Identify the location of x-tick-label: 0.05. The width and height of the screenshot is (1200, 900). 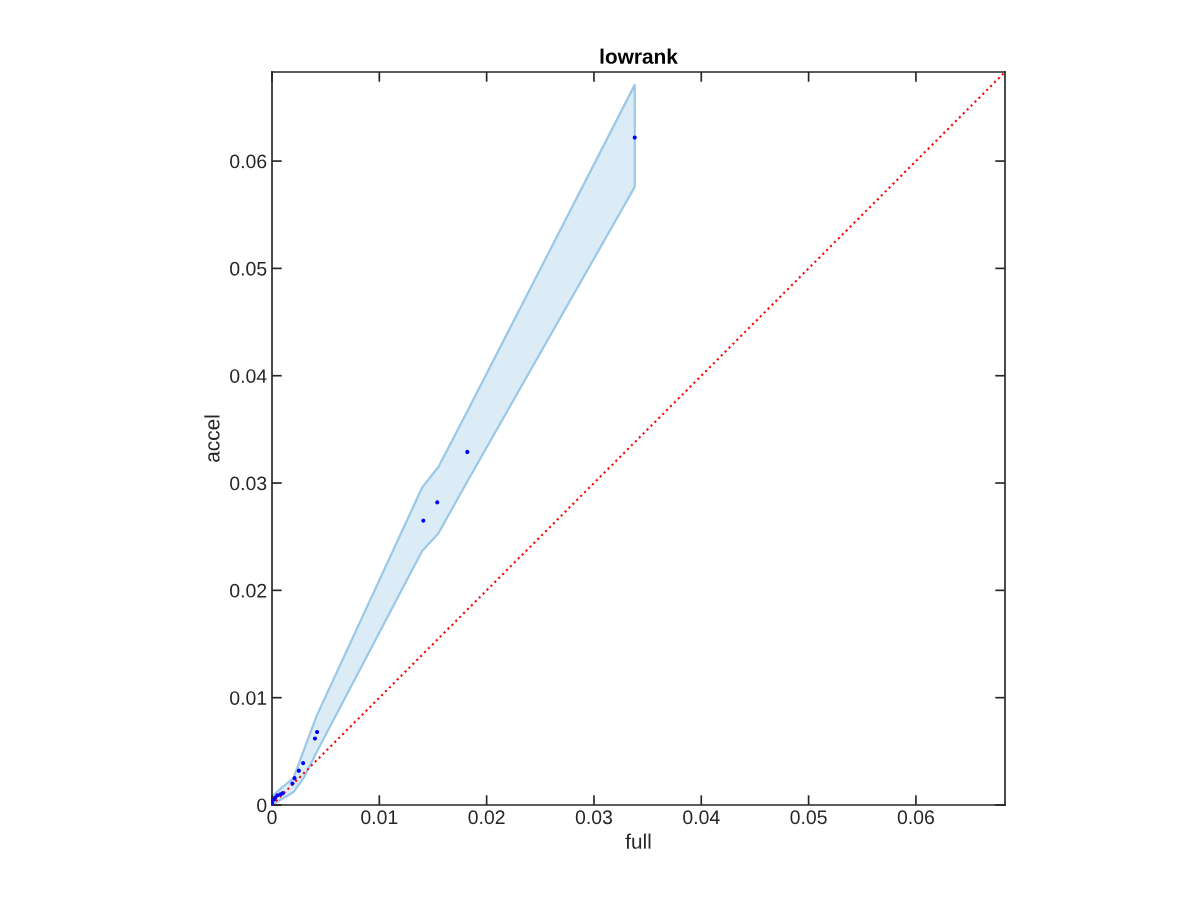
(808, 817).